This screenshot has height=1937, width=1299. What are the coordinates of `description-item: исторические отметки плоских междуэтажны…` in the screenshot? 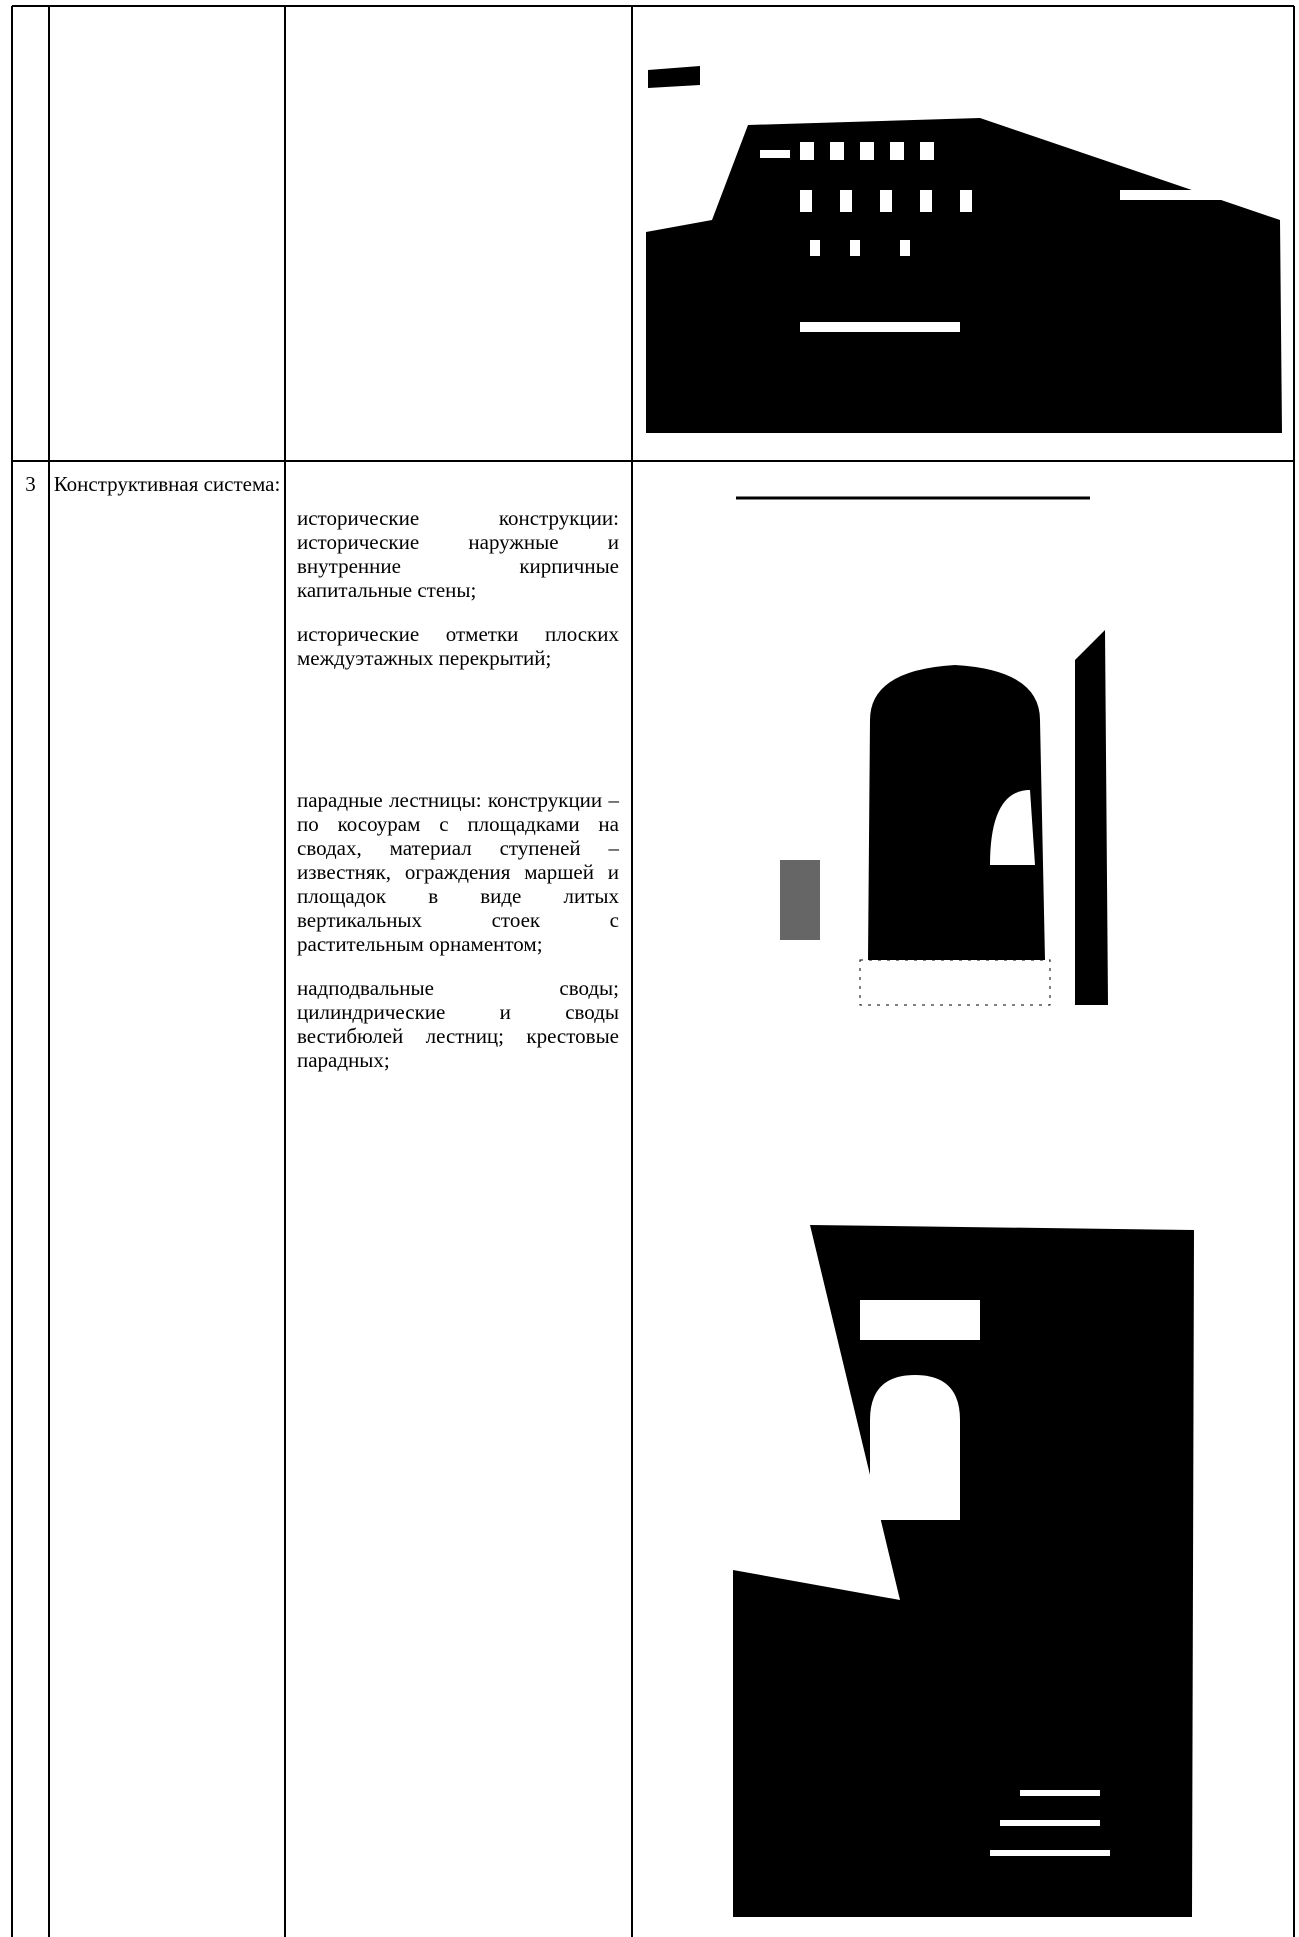 It's located at (458, 646).